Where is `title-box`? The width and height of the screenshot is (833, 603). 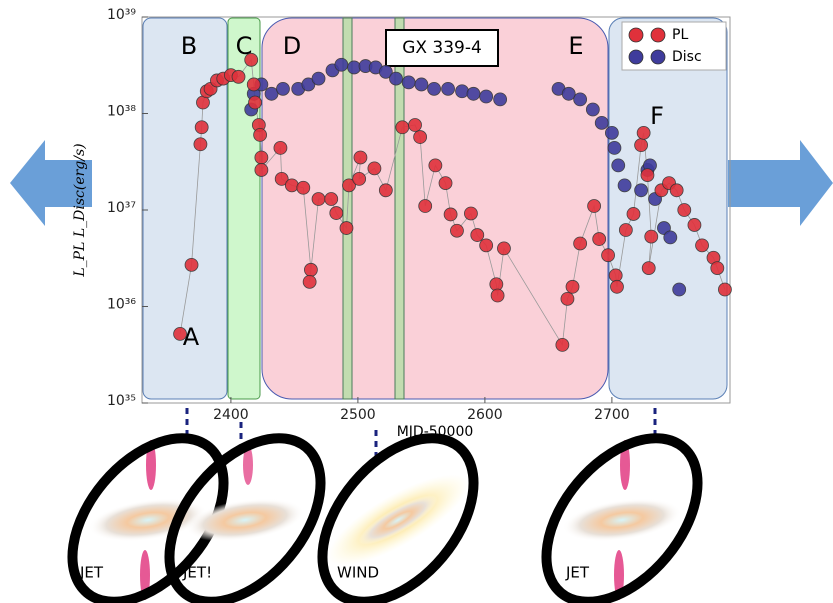 title-box is located at coordinates (442, 48).